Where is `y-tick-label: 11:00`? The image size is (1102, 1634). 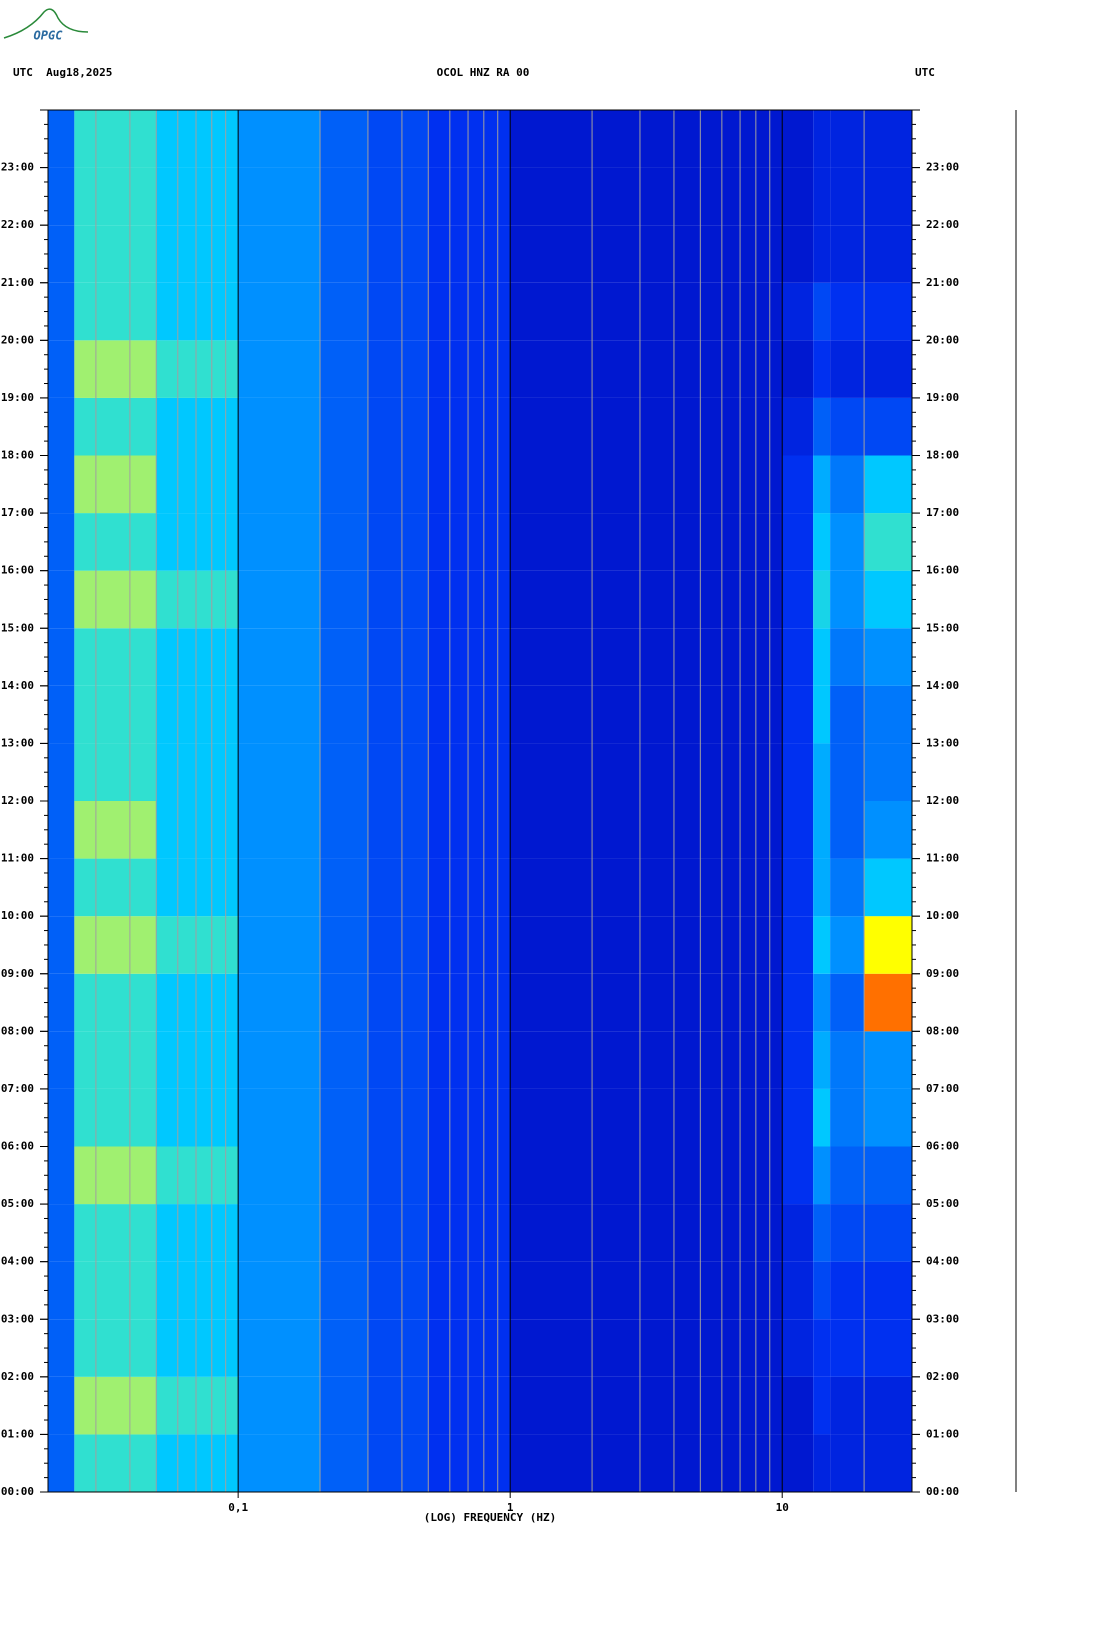
y-tick-label: 11:00 is located at coordinates (17, 858).